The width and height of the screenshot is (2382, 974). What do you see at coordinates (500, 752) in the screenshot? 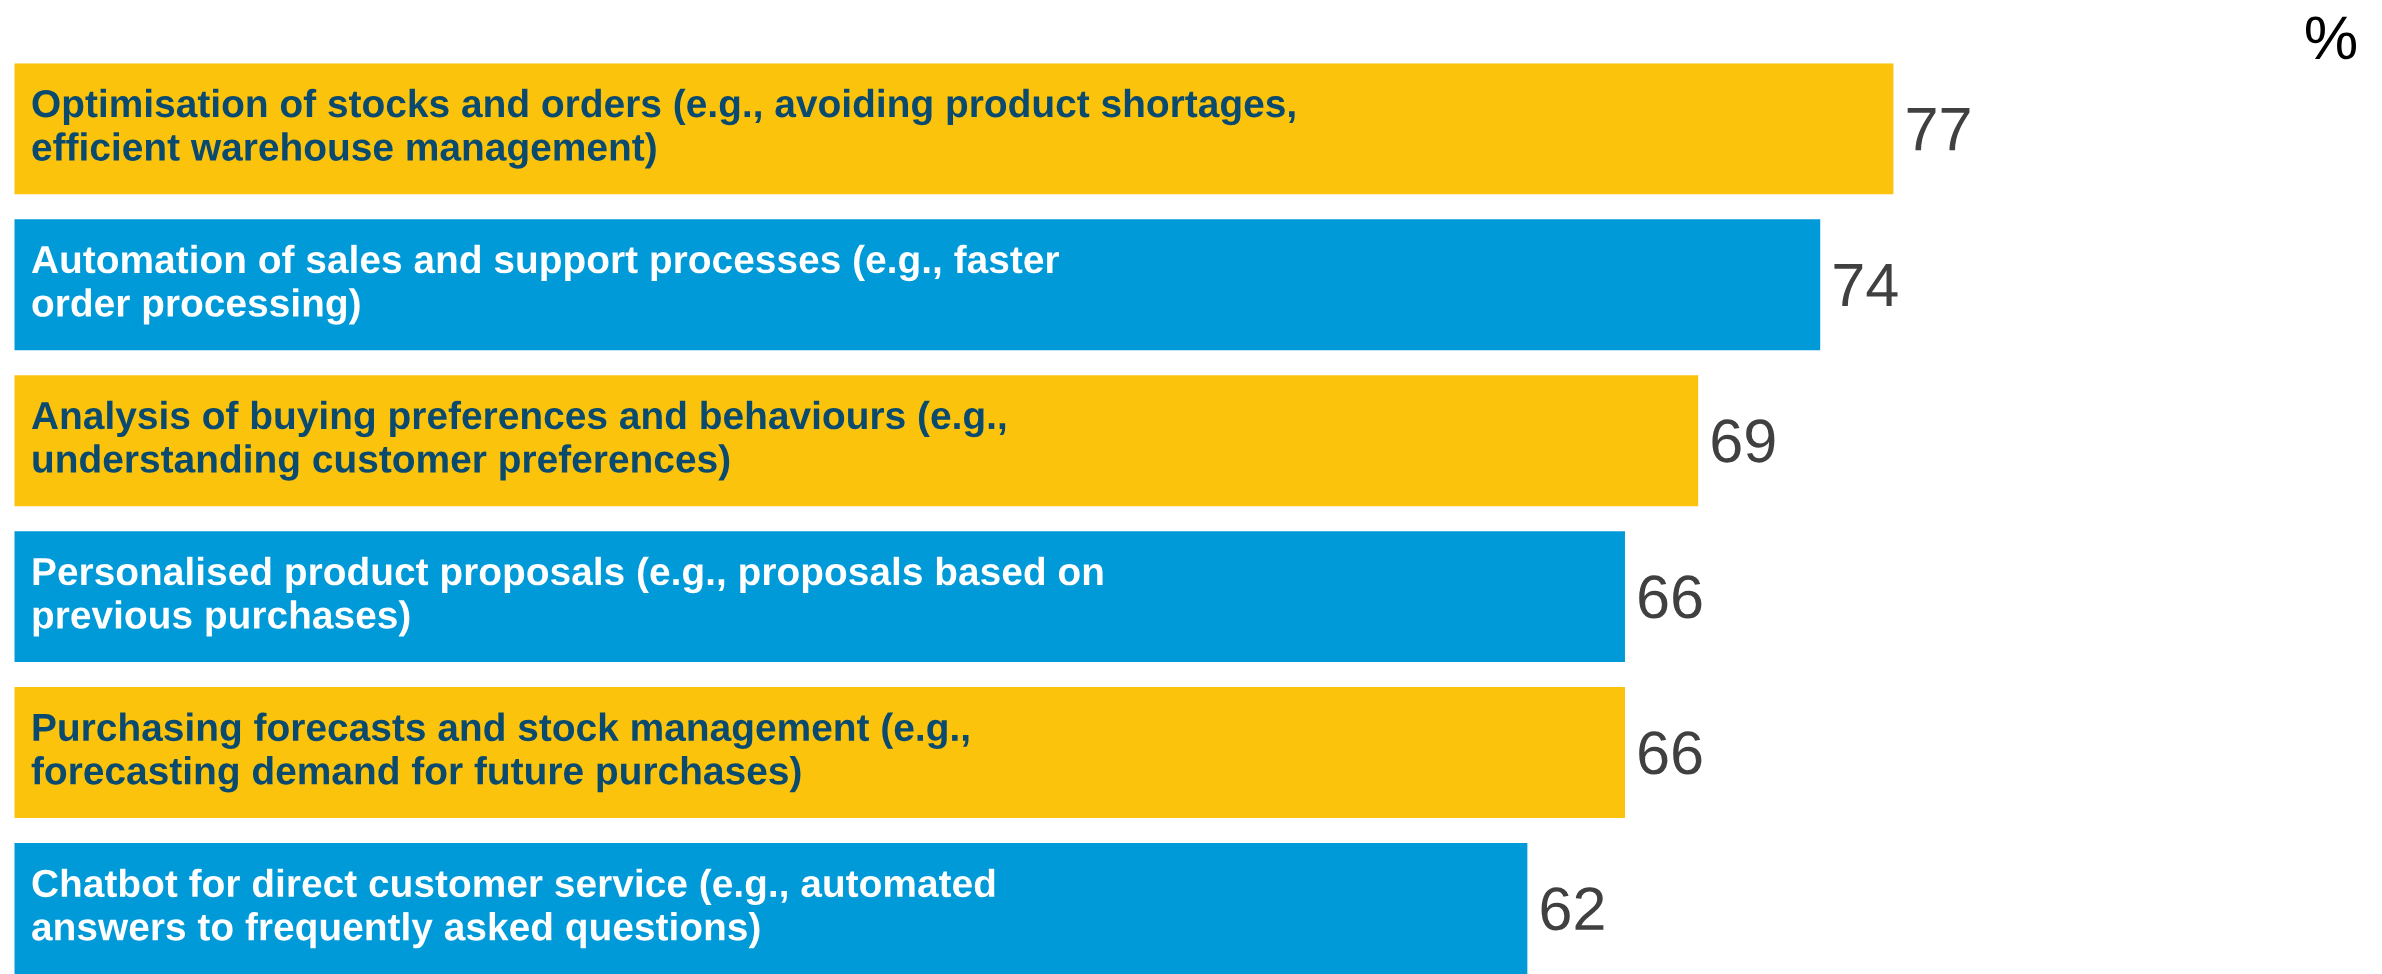
I see `y-tick-label: Purchasing forecasts and stock management (e.g., forecasting demand for future purchases)` at bounding box center [500, 752].